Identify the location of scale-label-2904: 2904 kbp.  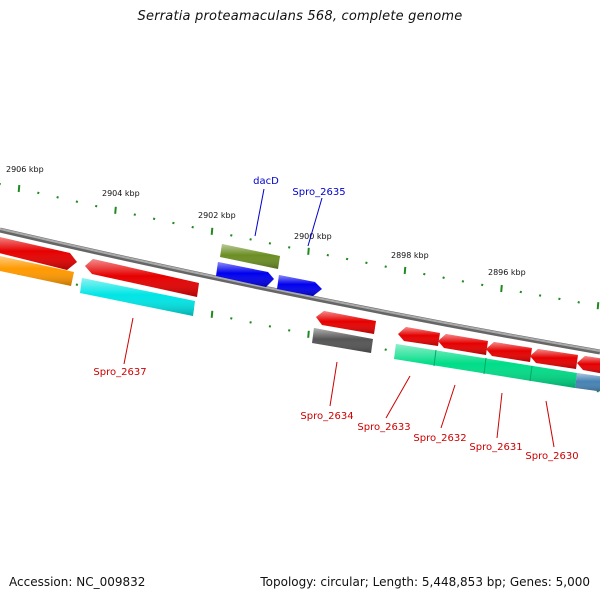
(121, 193).